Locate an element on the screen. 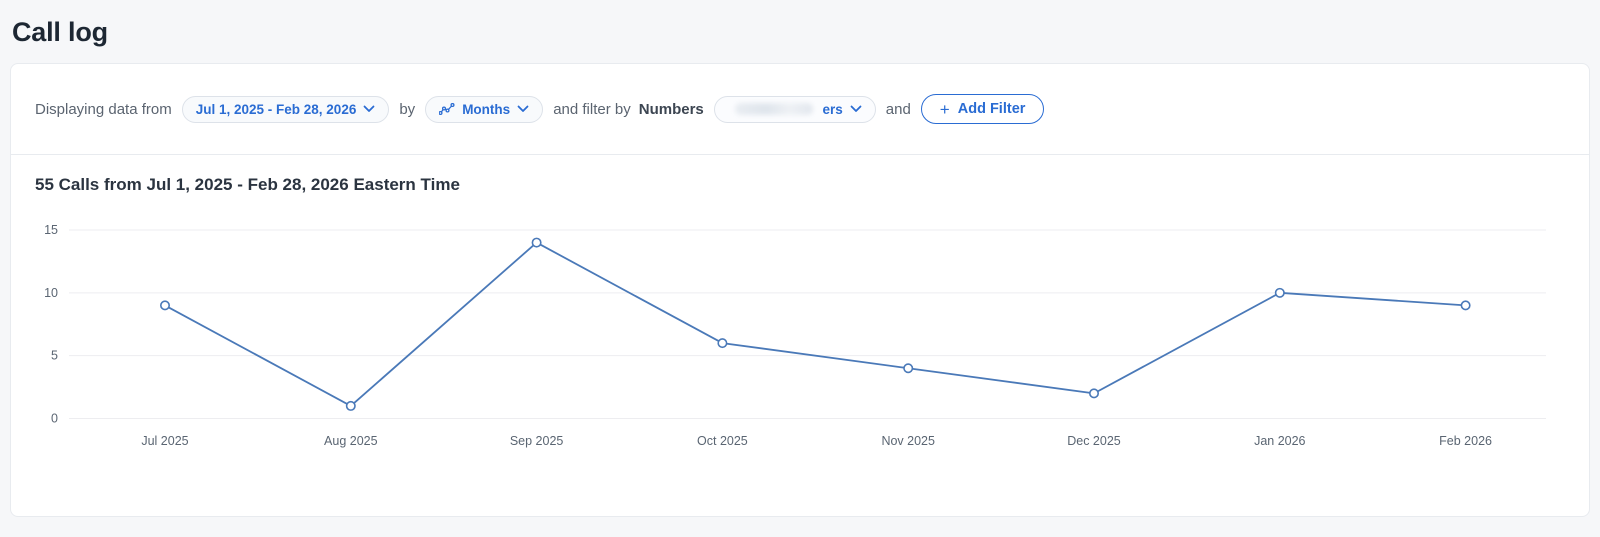 The height and width of the screenshot is (537, 1600). numbers-filter-dropdown: ers is located at coordinates (794, 109).